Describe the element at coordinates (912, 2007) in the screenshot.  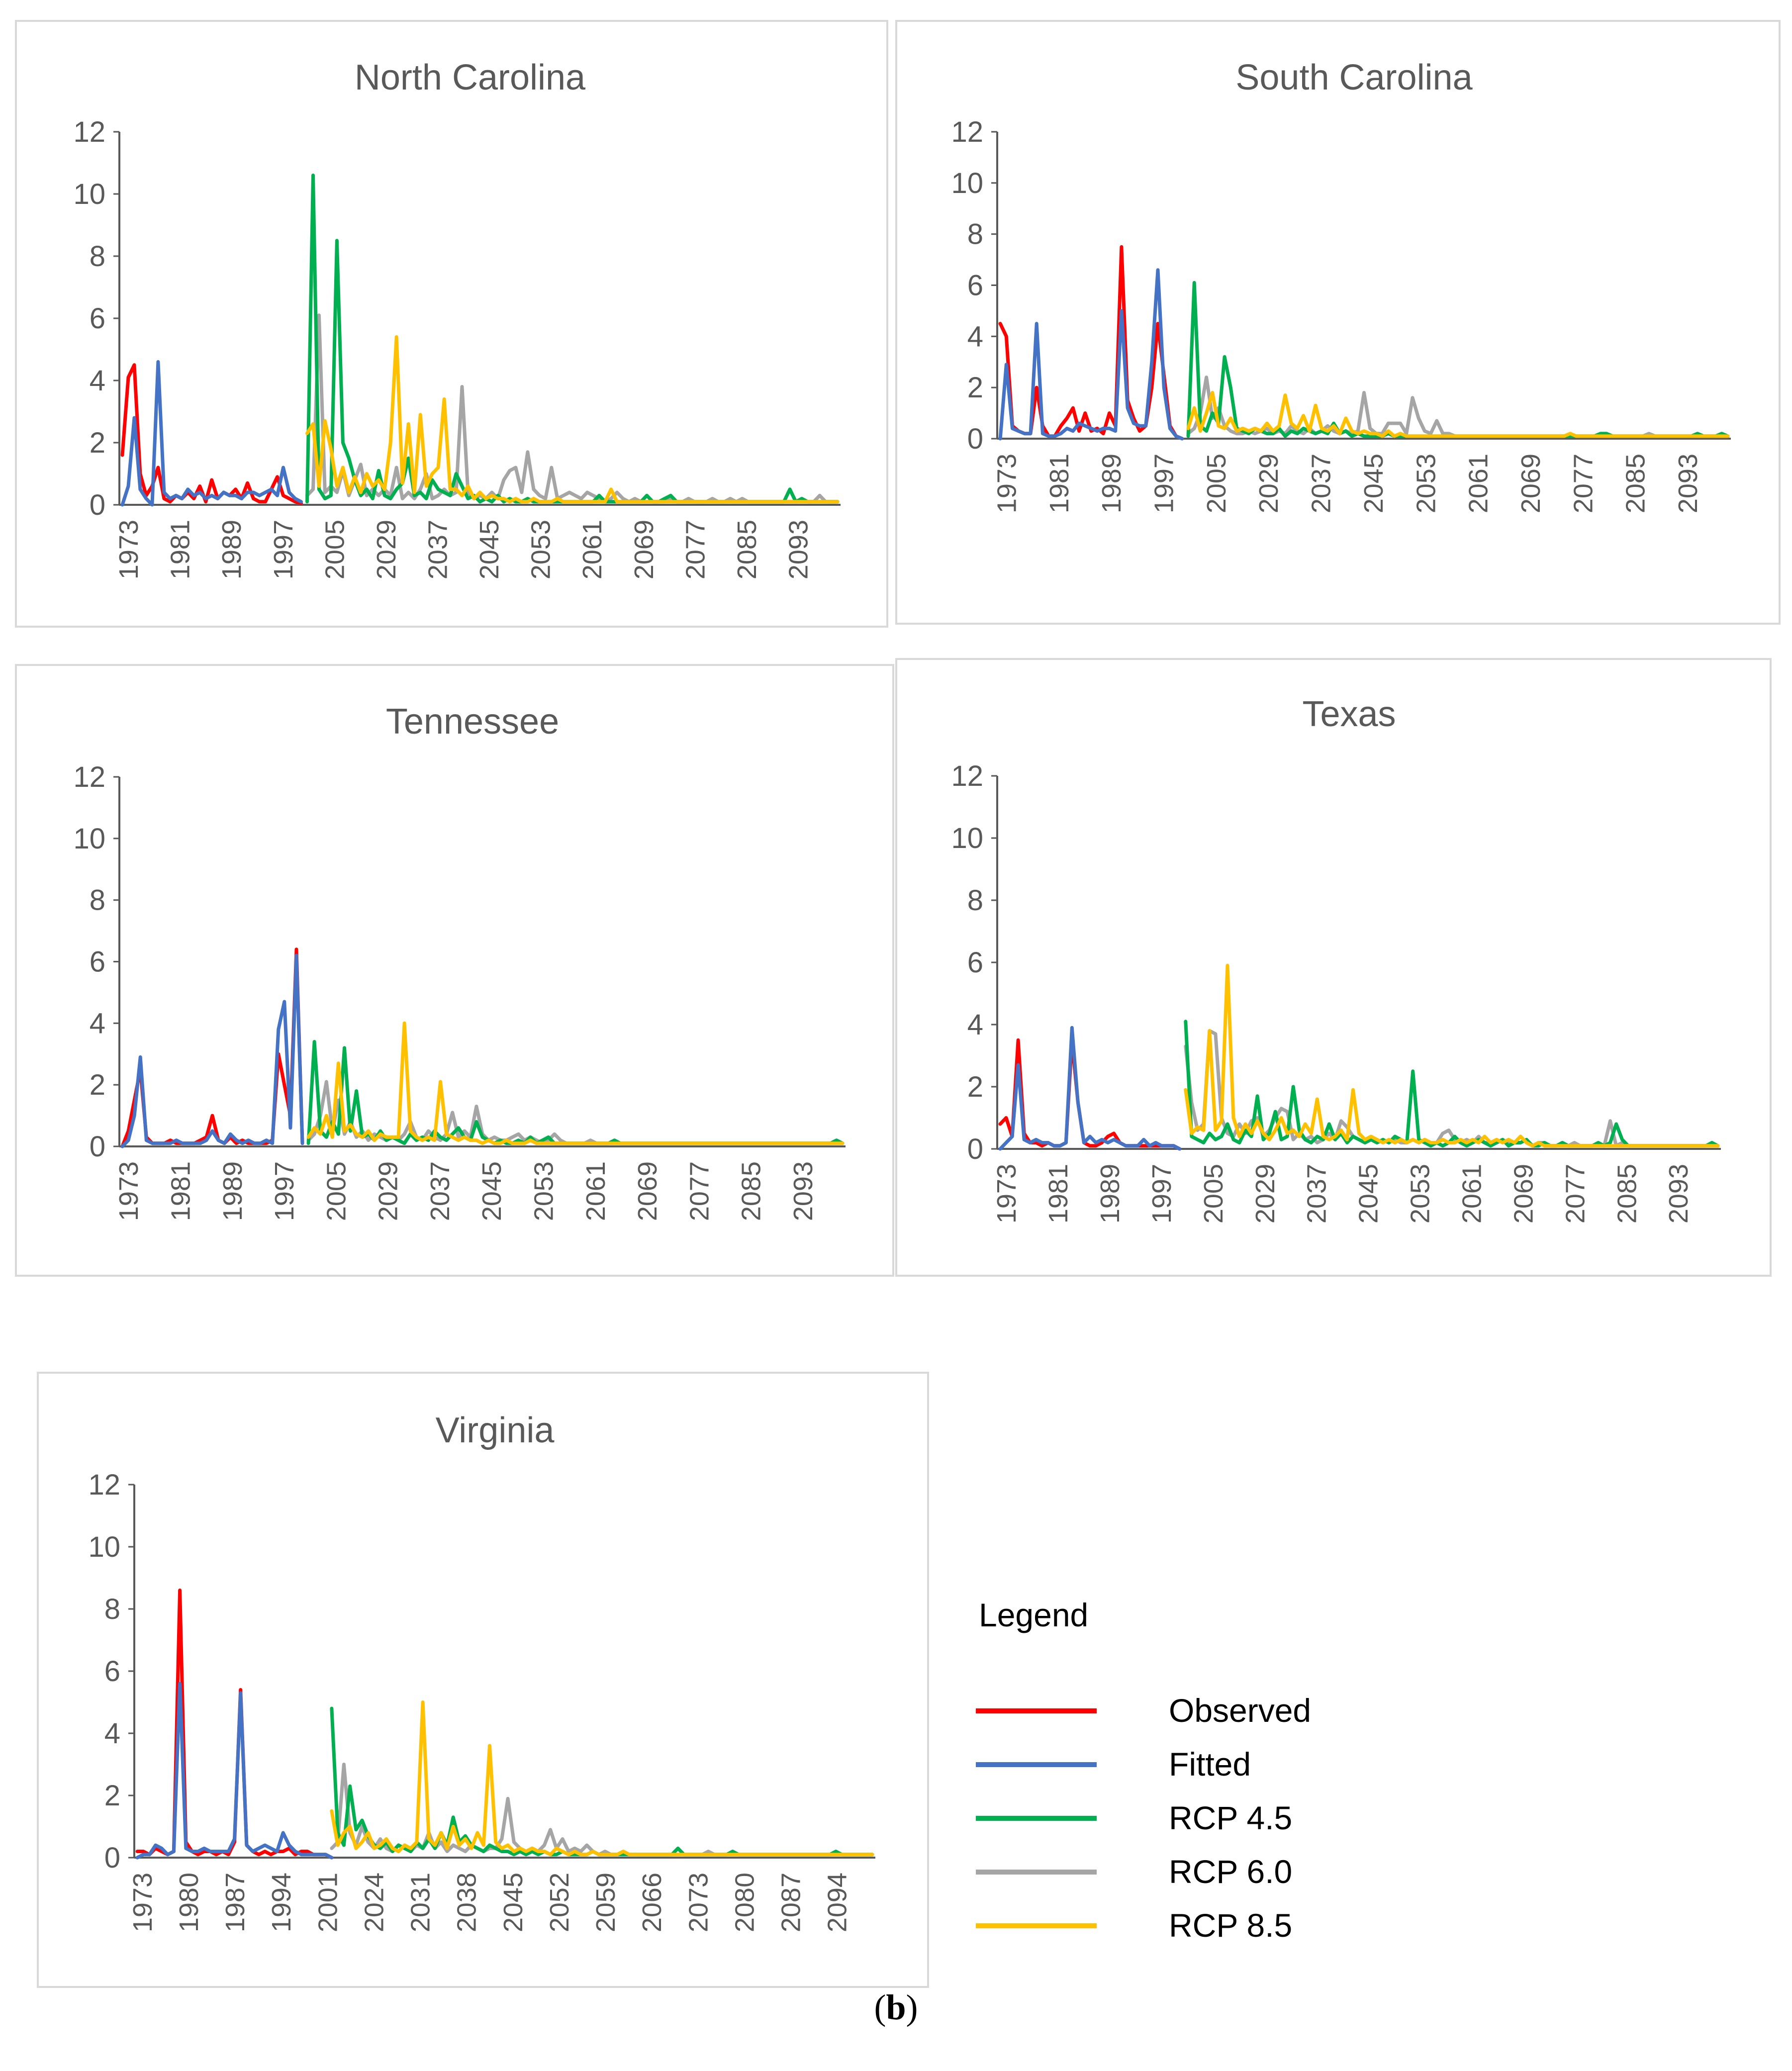
I see `caption-close-paren: )` at that location.